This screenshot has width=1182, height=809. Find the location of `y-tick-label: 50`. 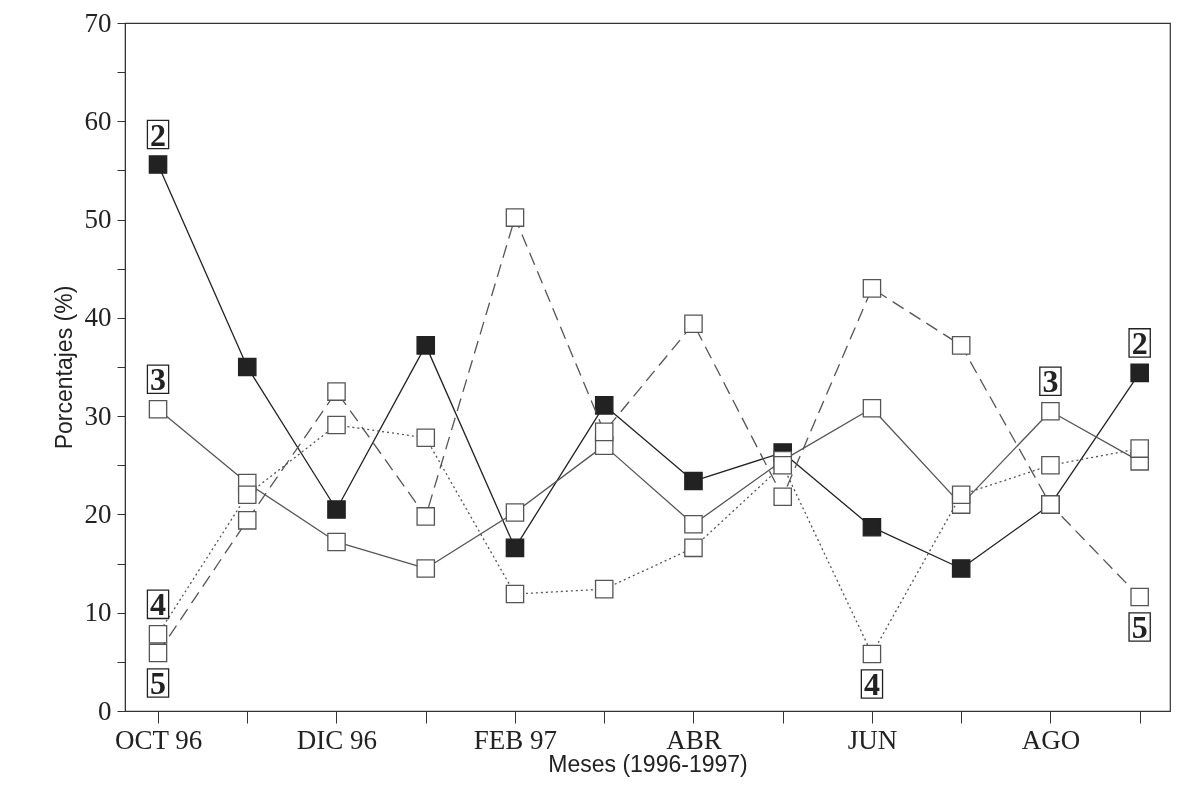

y-tick-label: 50 is located at coordinates (98, 219).